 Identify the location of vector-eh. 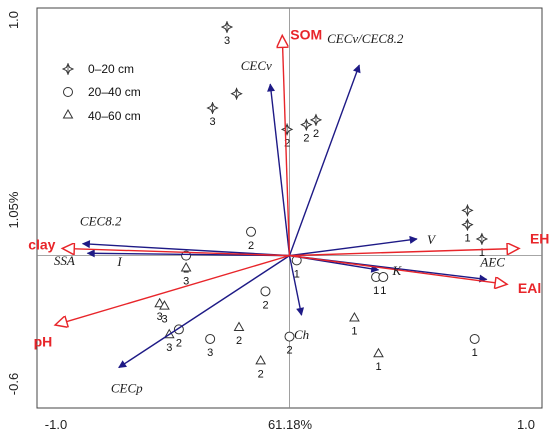
(403, 252).